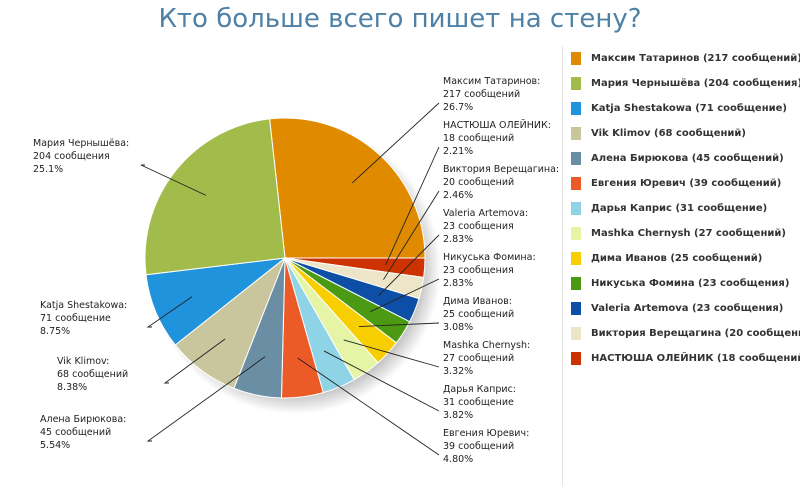 The height and width of the screenshot is (500, 800). What do you see at coordinates (75, 432) in the screenshot?
I see `callout-count: 45 сообщений` at bounding box center [75, 432].